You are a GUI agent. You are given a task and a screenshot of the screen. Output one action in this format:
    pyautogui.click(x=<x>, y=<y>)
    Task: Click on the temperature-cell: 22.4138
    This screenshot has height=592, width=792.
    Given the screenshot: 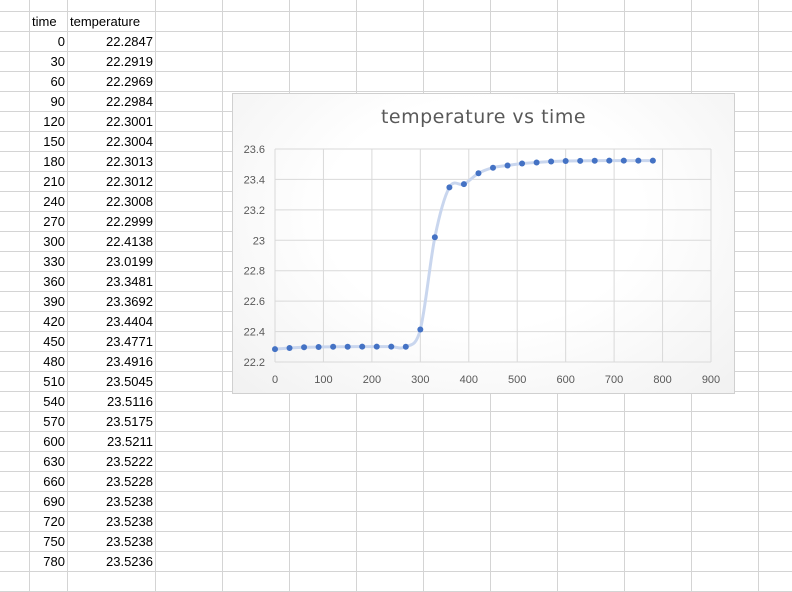 What is the action you would take?
    pyautogui.click(x=129, y=241)
    